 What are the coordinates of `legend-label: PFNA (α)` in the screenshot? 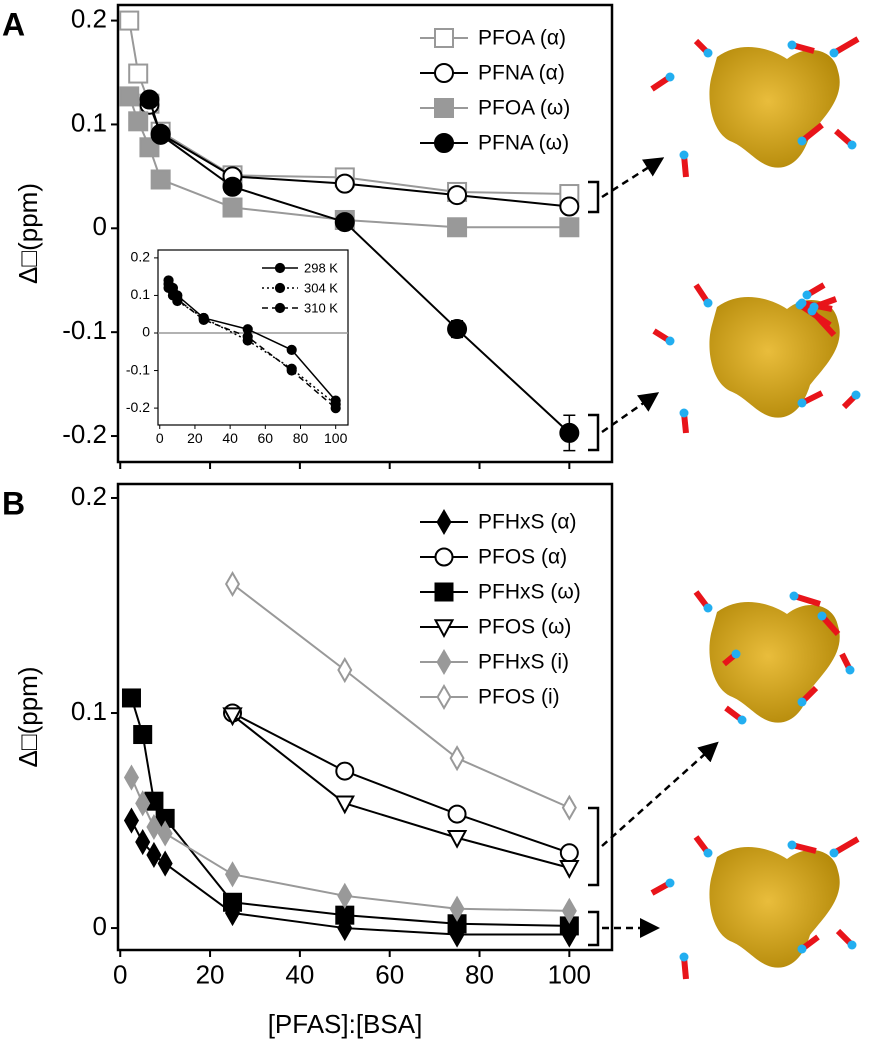 It's located at (521, 73).